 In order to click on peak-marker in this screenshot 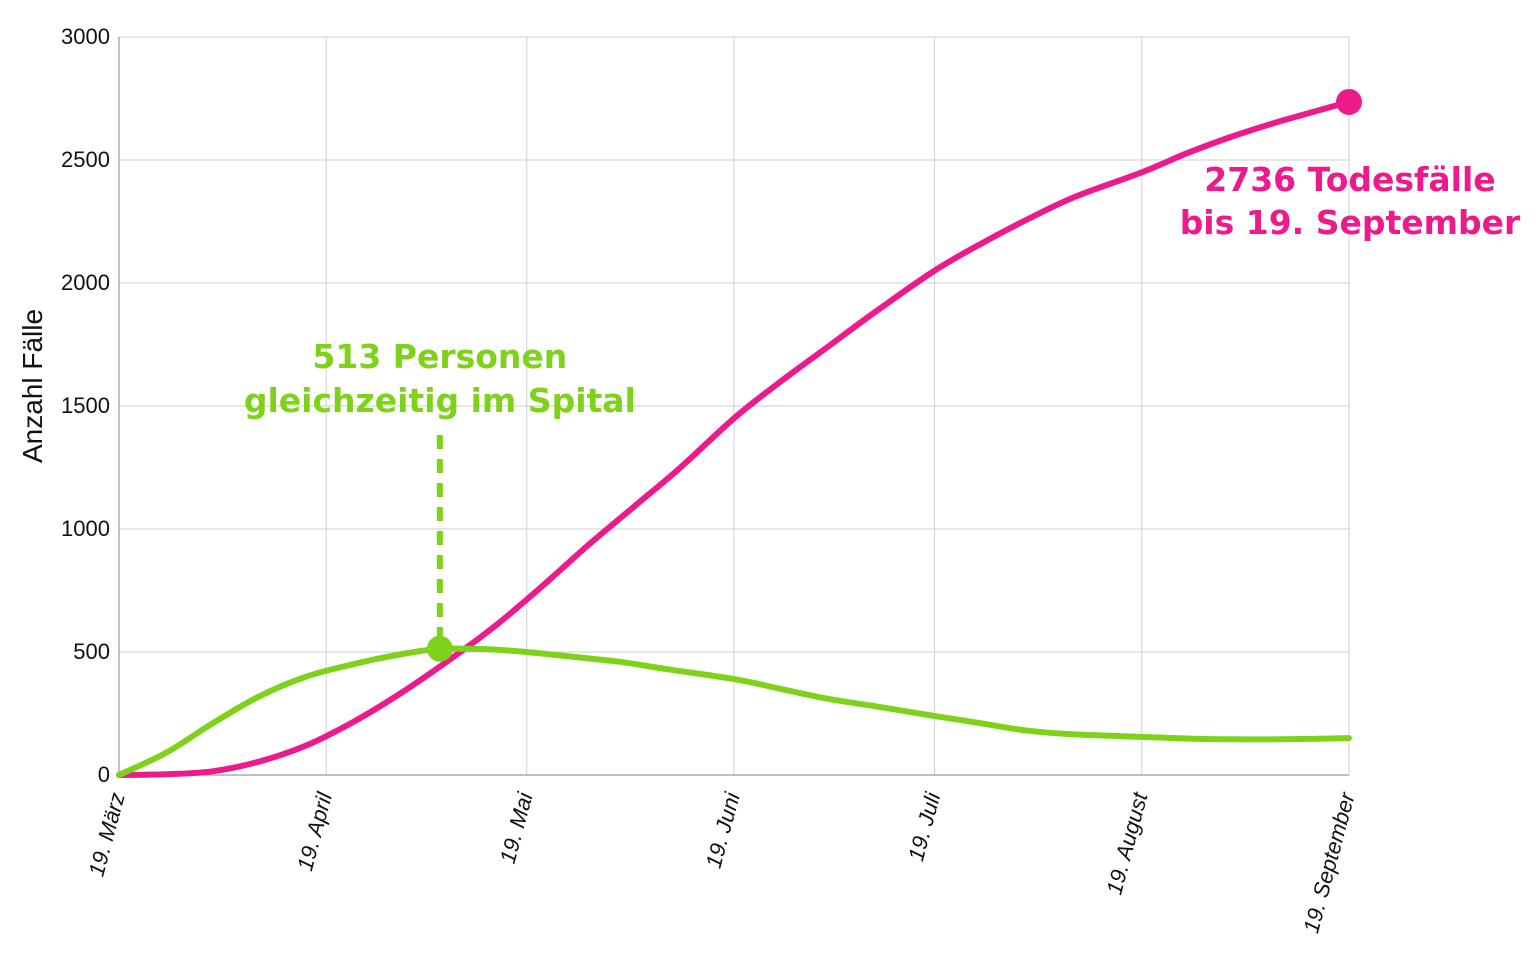, I will do `click(439, 648)`.